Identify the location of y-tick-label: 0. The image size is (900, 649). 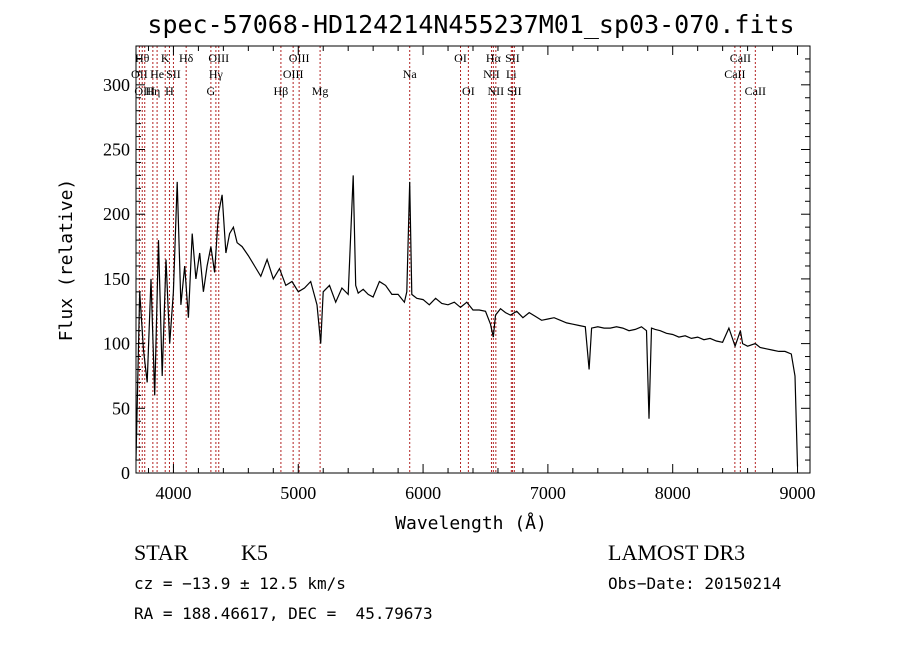
(125, 473).